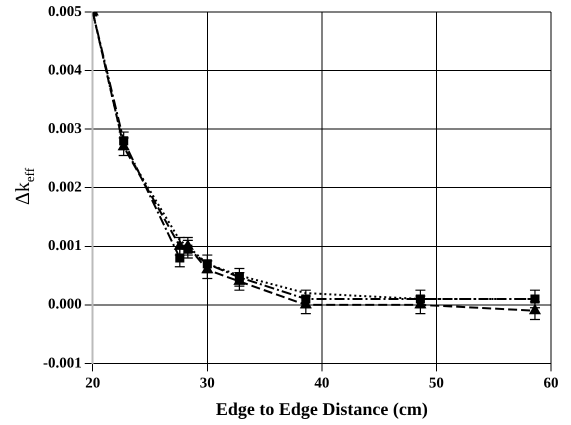  Describe the element at coordinates (207, 383) in the screenshot. I see `x-tick-label: 30` at that location.